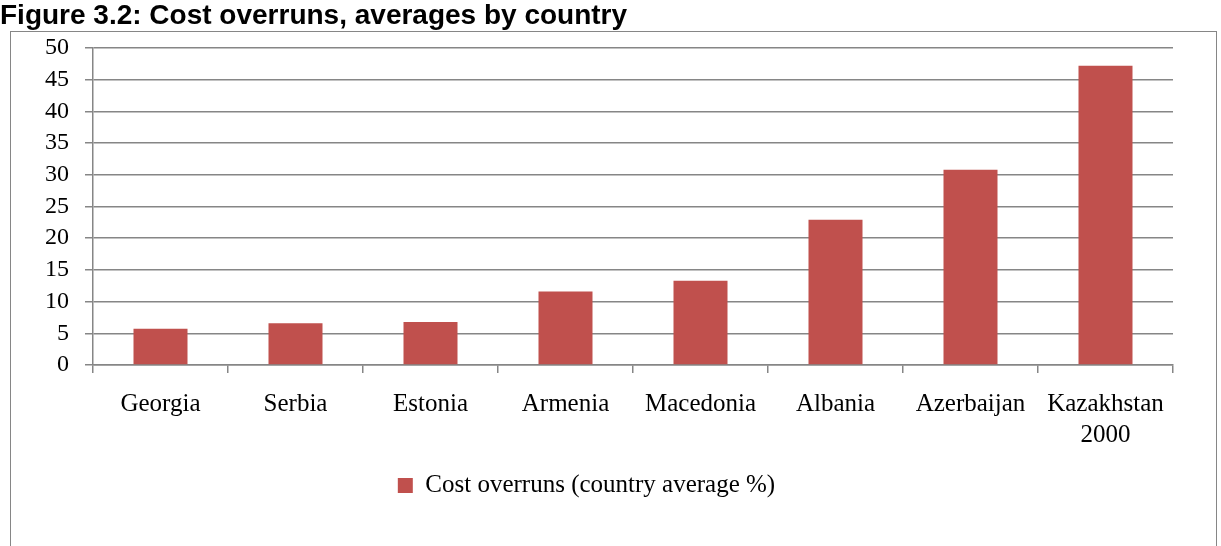 The height and width of the screenshot is (546, 1221). What do you see at coordinates (57, 268) in the screenshot?
I see `y-tick-label: 15` at bounding box center [57, 268].